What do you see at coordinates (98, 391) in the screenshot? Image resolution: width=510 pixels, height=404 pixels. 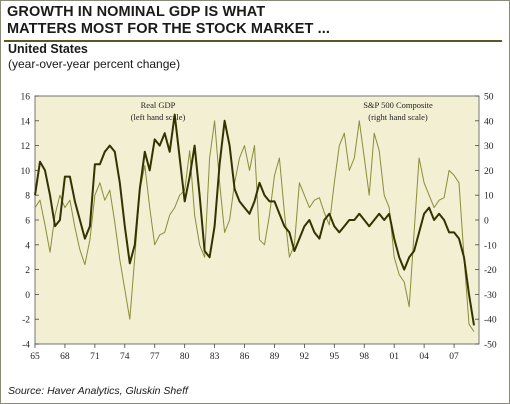 I see `source-note: Source: Haver Analytics, Gluskin Sheff` at bounding box center [98, 391].